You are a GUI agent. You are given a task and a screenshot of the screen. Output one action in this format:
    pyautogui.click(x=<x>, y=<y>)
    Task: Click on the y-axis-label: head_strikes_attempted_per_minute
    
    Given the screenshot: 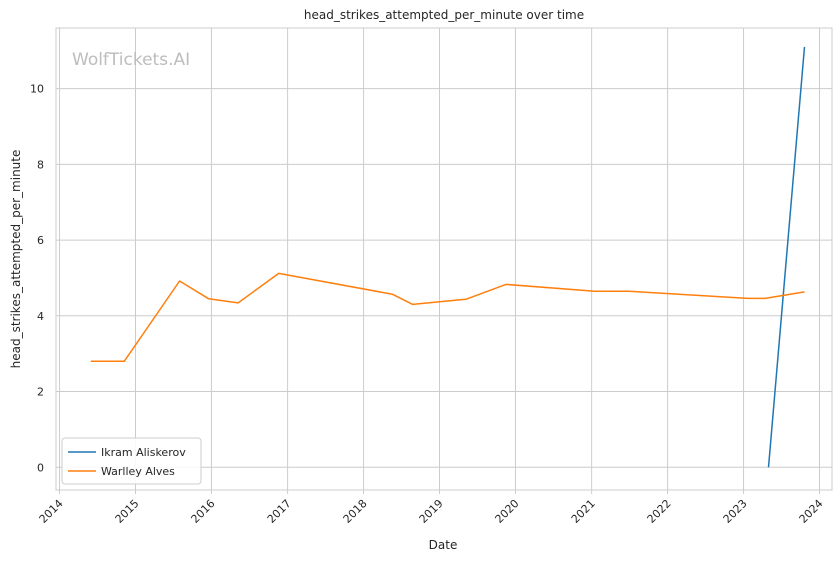 What is the action you would take?
    pyautogui.click(x=16, y=259)
    